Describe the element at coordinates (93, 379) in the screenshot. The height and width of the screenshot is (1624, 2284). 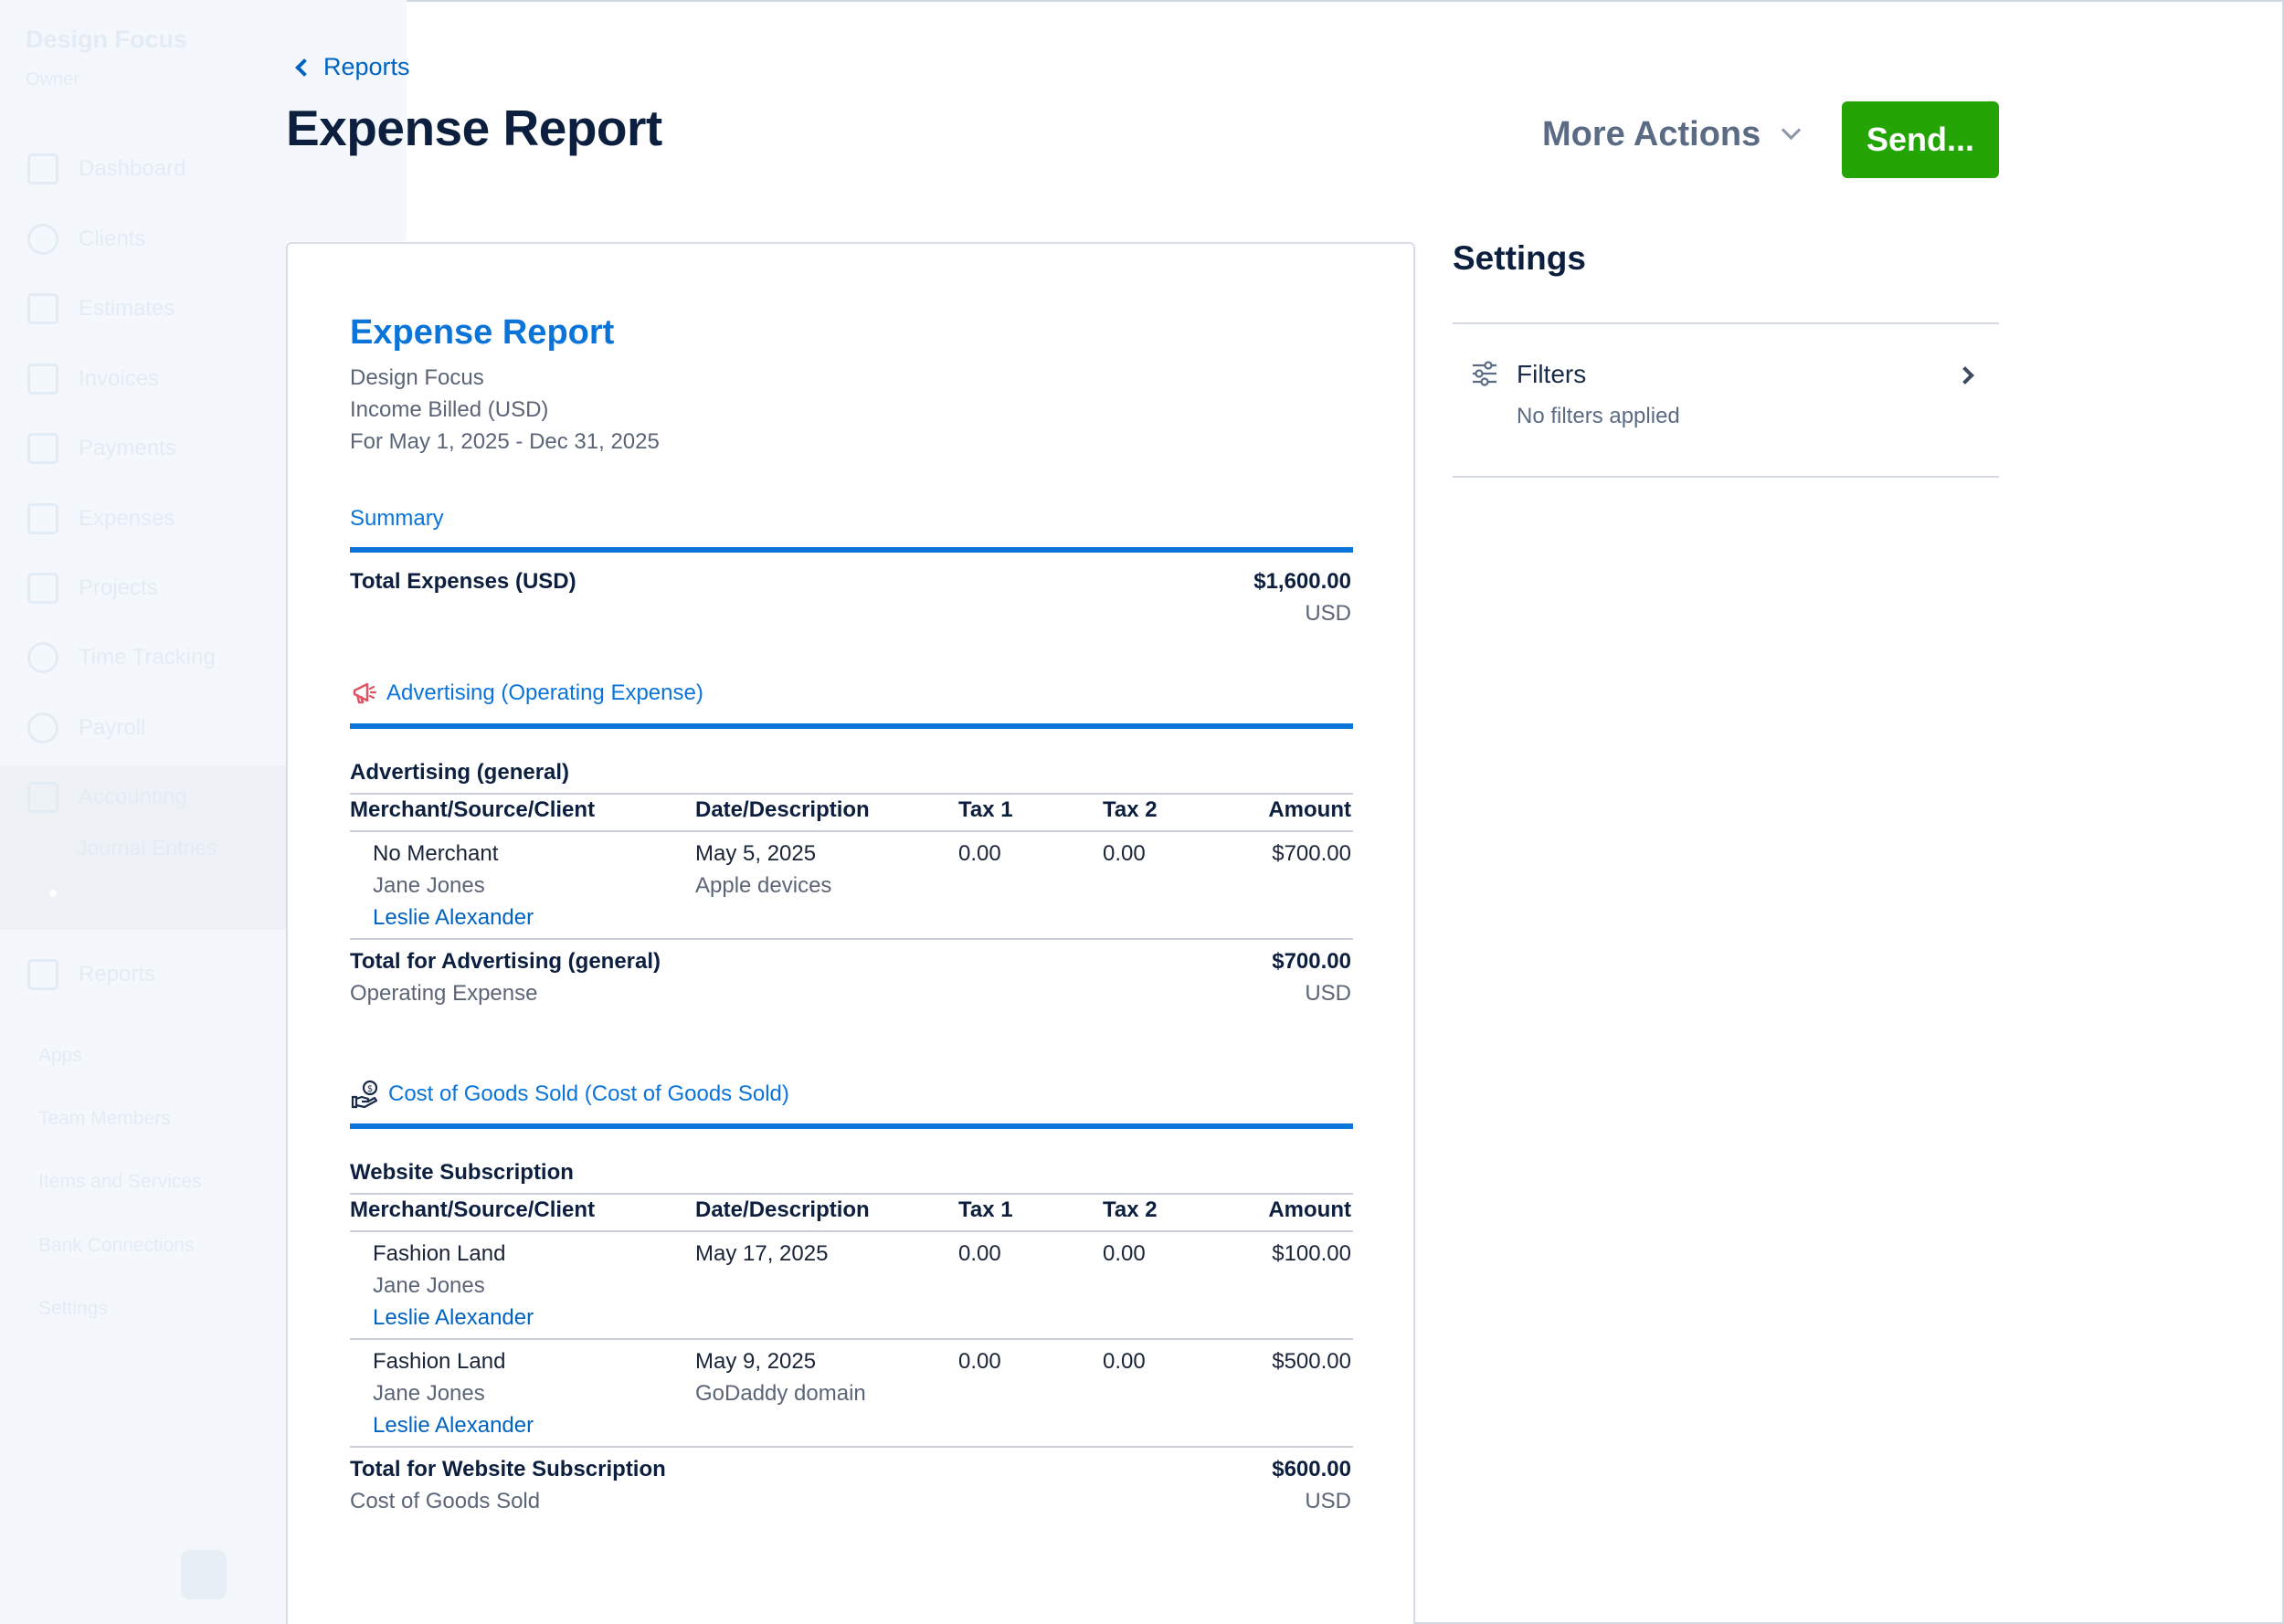
I see `sidebar-item-invoices: Invoices` at that location.